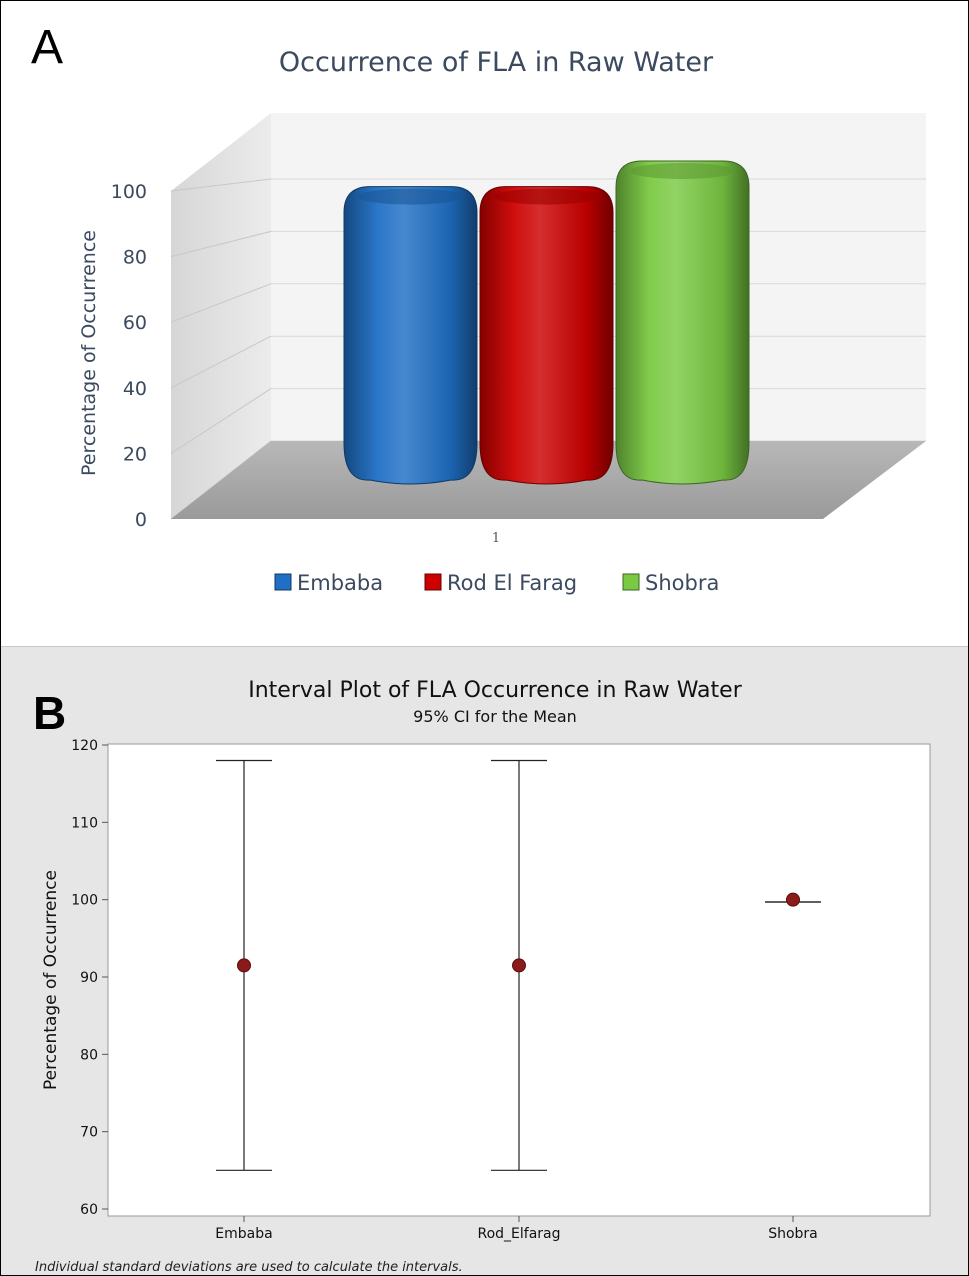 Image resolution: width=969 pixels, height=1276 pixels. What do you see at coordinates (89, 1055) in the screenshot?
I see `chart-b-y-tick-label: 80` at bounding box center [89, 1055].